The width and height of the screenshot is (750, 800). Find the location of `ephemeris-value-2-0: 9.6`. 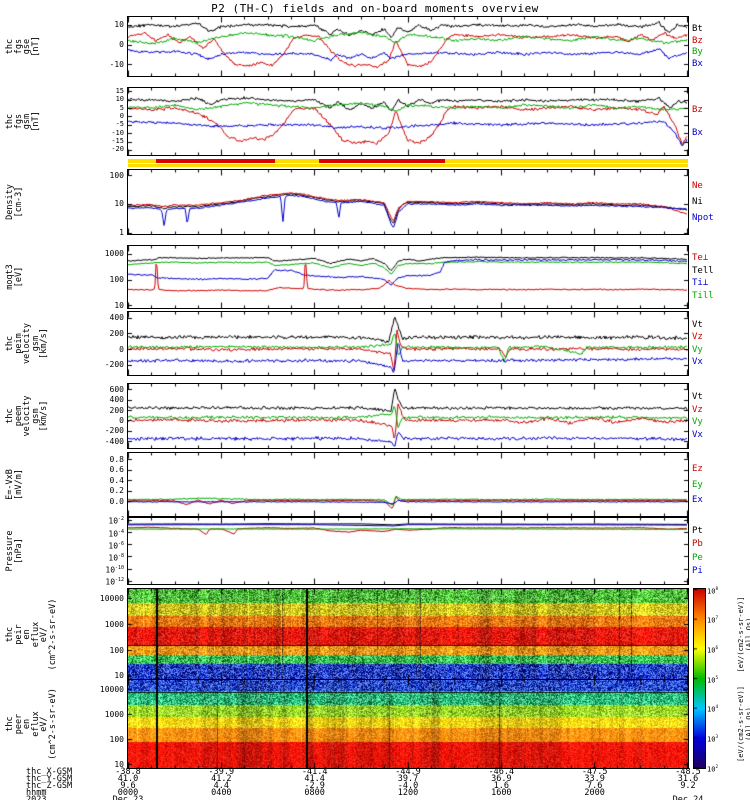

ephemeris-value-2-0: 9.6 is located at coordinates (128, 785).